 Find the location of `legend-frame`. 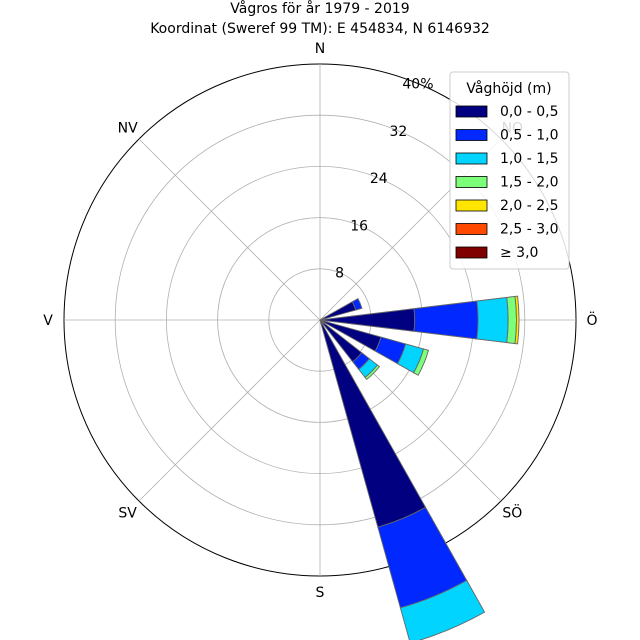

legend-frame is located at coordinates (509, 170).